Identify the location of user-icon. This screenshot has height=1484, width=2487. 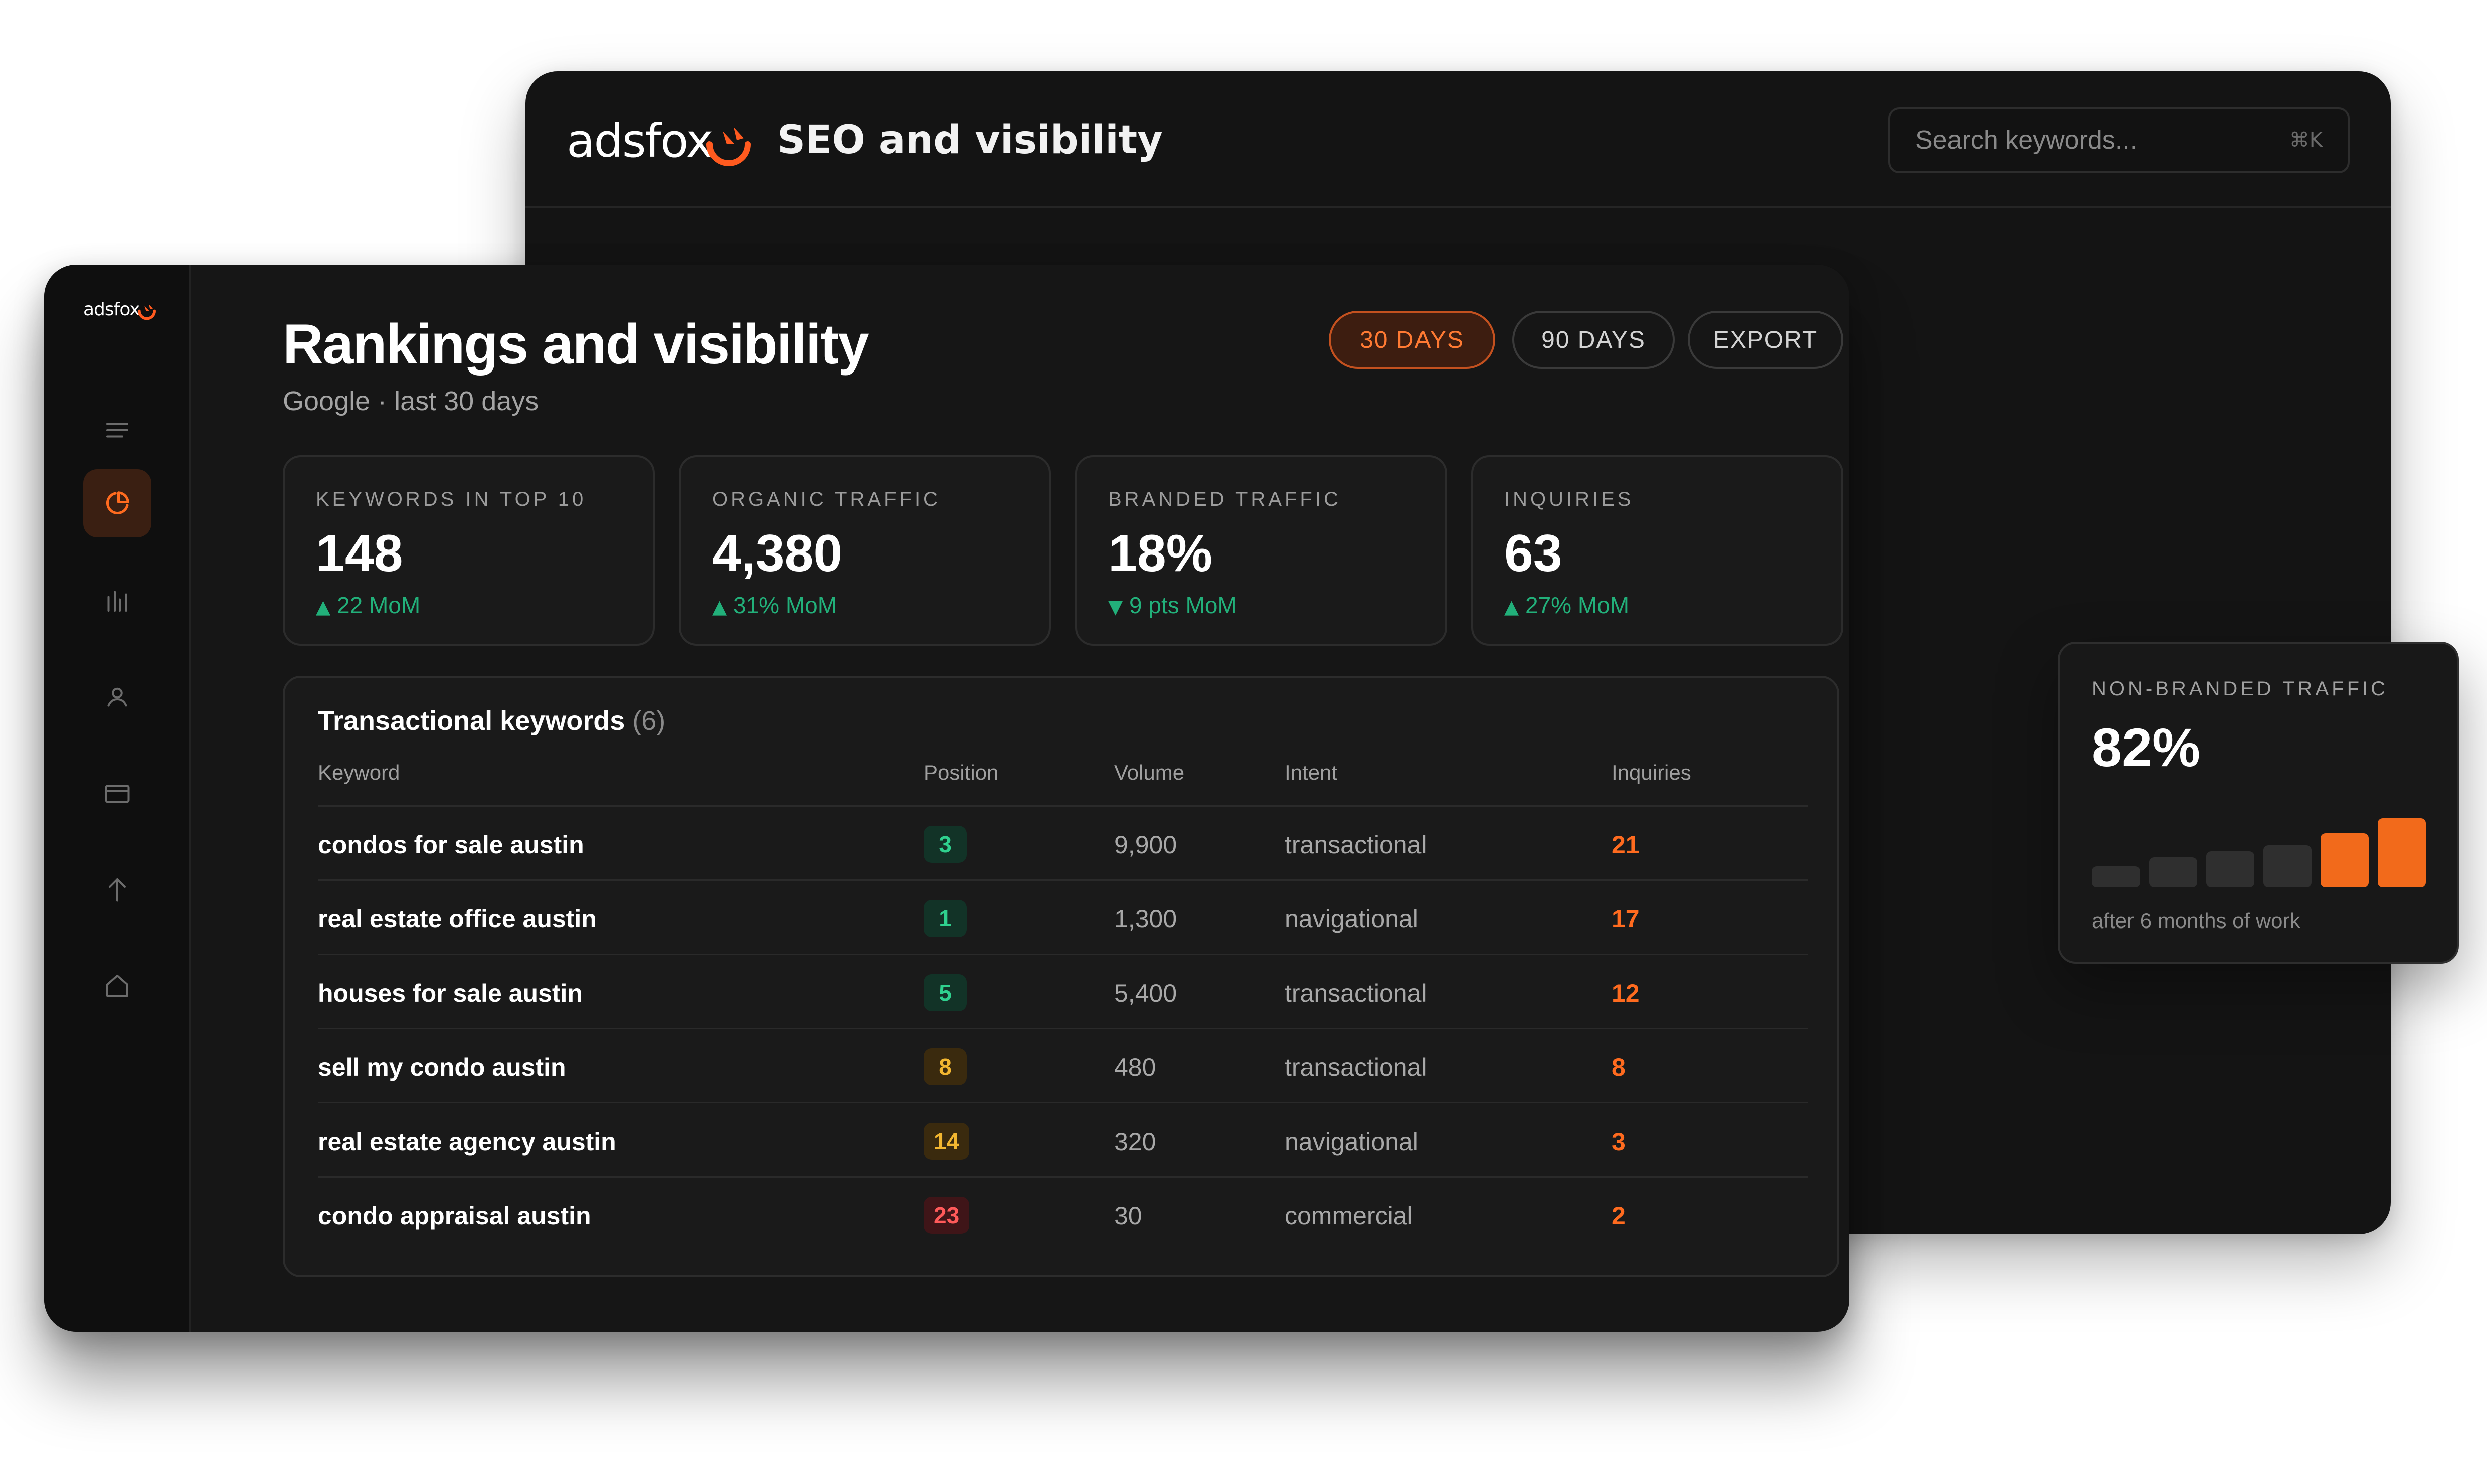
(117, 697).